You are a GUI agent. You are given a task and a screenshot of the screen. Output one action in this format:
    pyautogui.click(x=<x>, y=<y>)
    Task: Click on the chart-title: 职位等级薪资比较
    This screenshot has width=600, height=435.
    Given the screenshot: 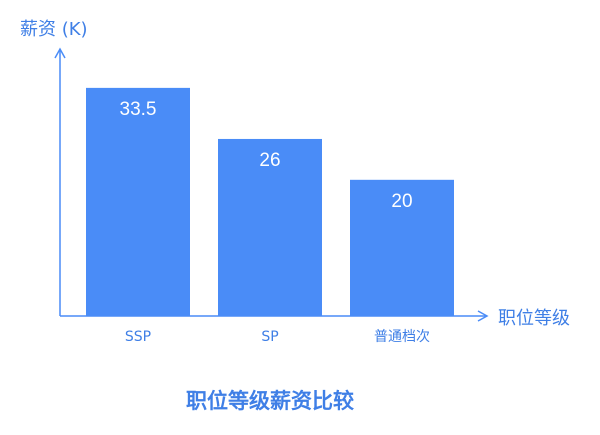 What is the action you would take?
    pyautogui.click(x=270, y=401)
    